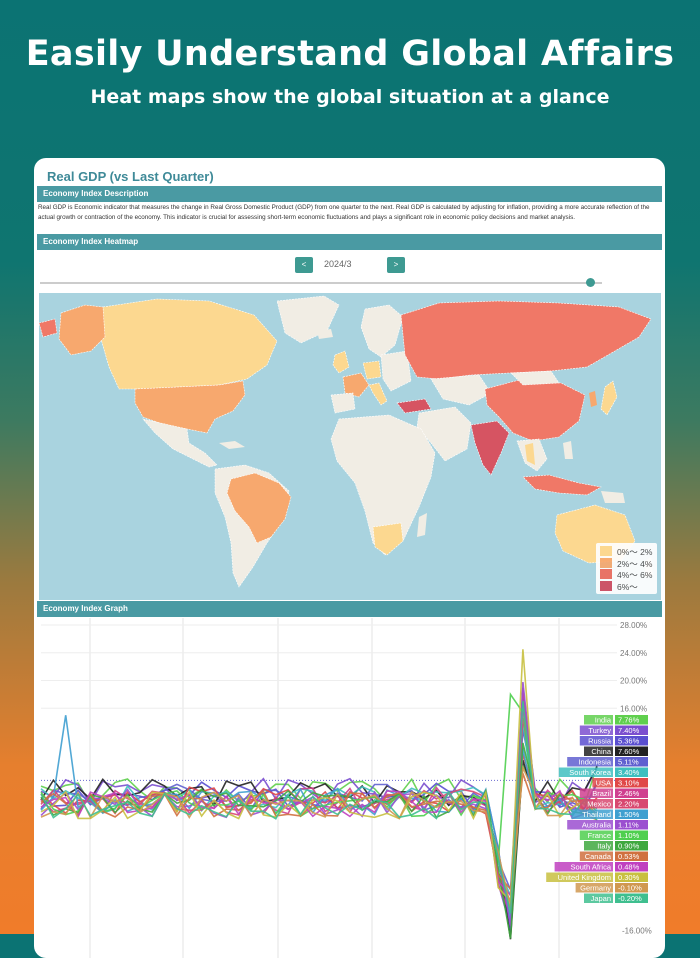  I want to click on region-philippines, so click(568, 450).